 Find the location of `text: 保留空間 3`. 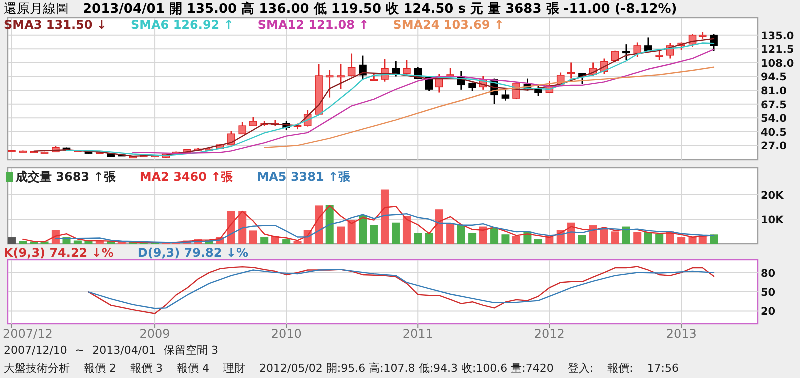

text: 保留空間 3 is located at coordinates (191, 350).